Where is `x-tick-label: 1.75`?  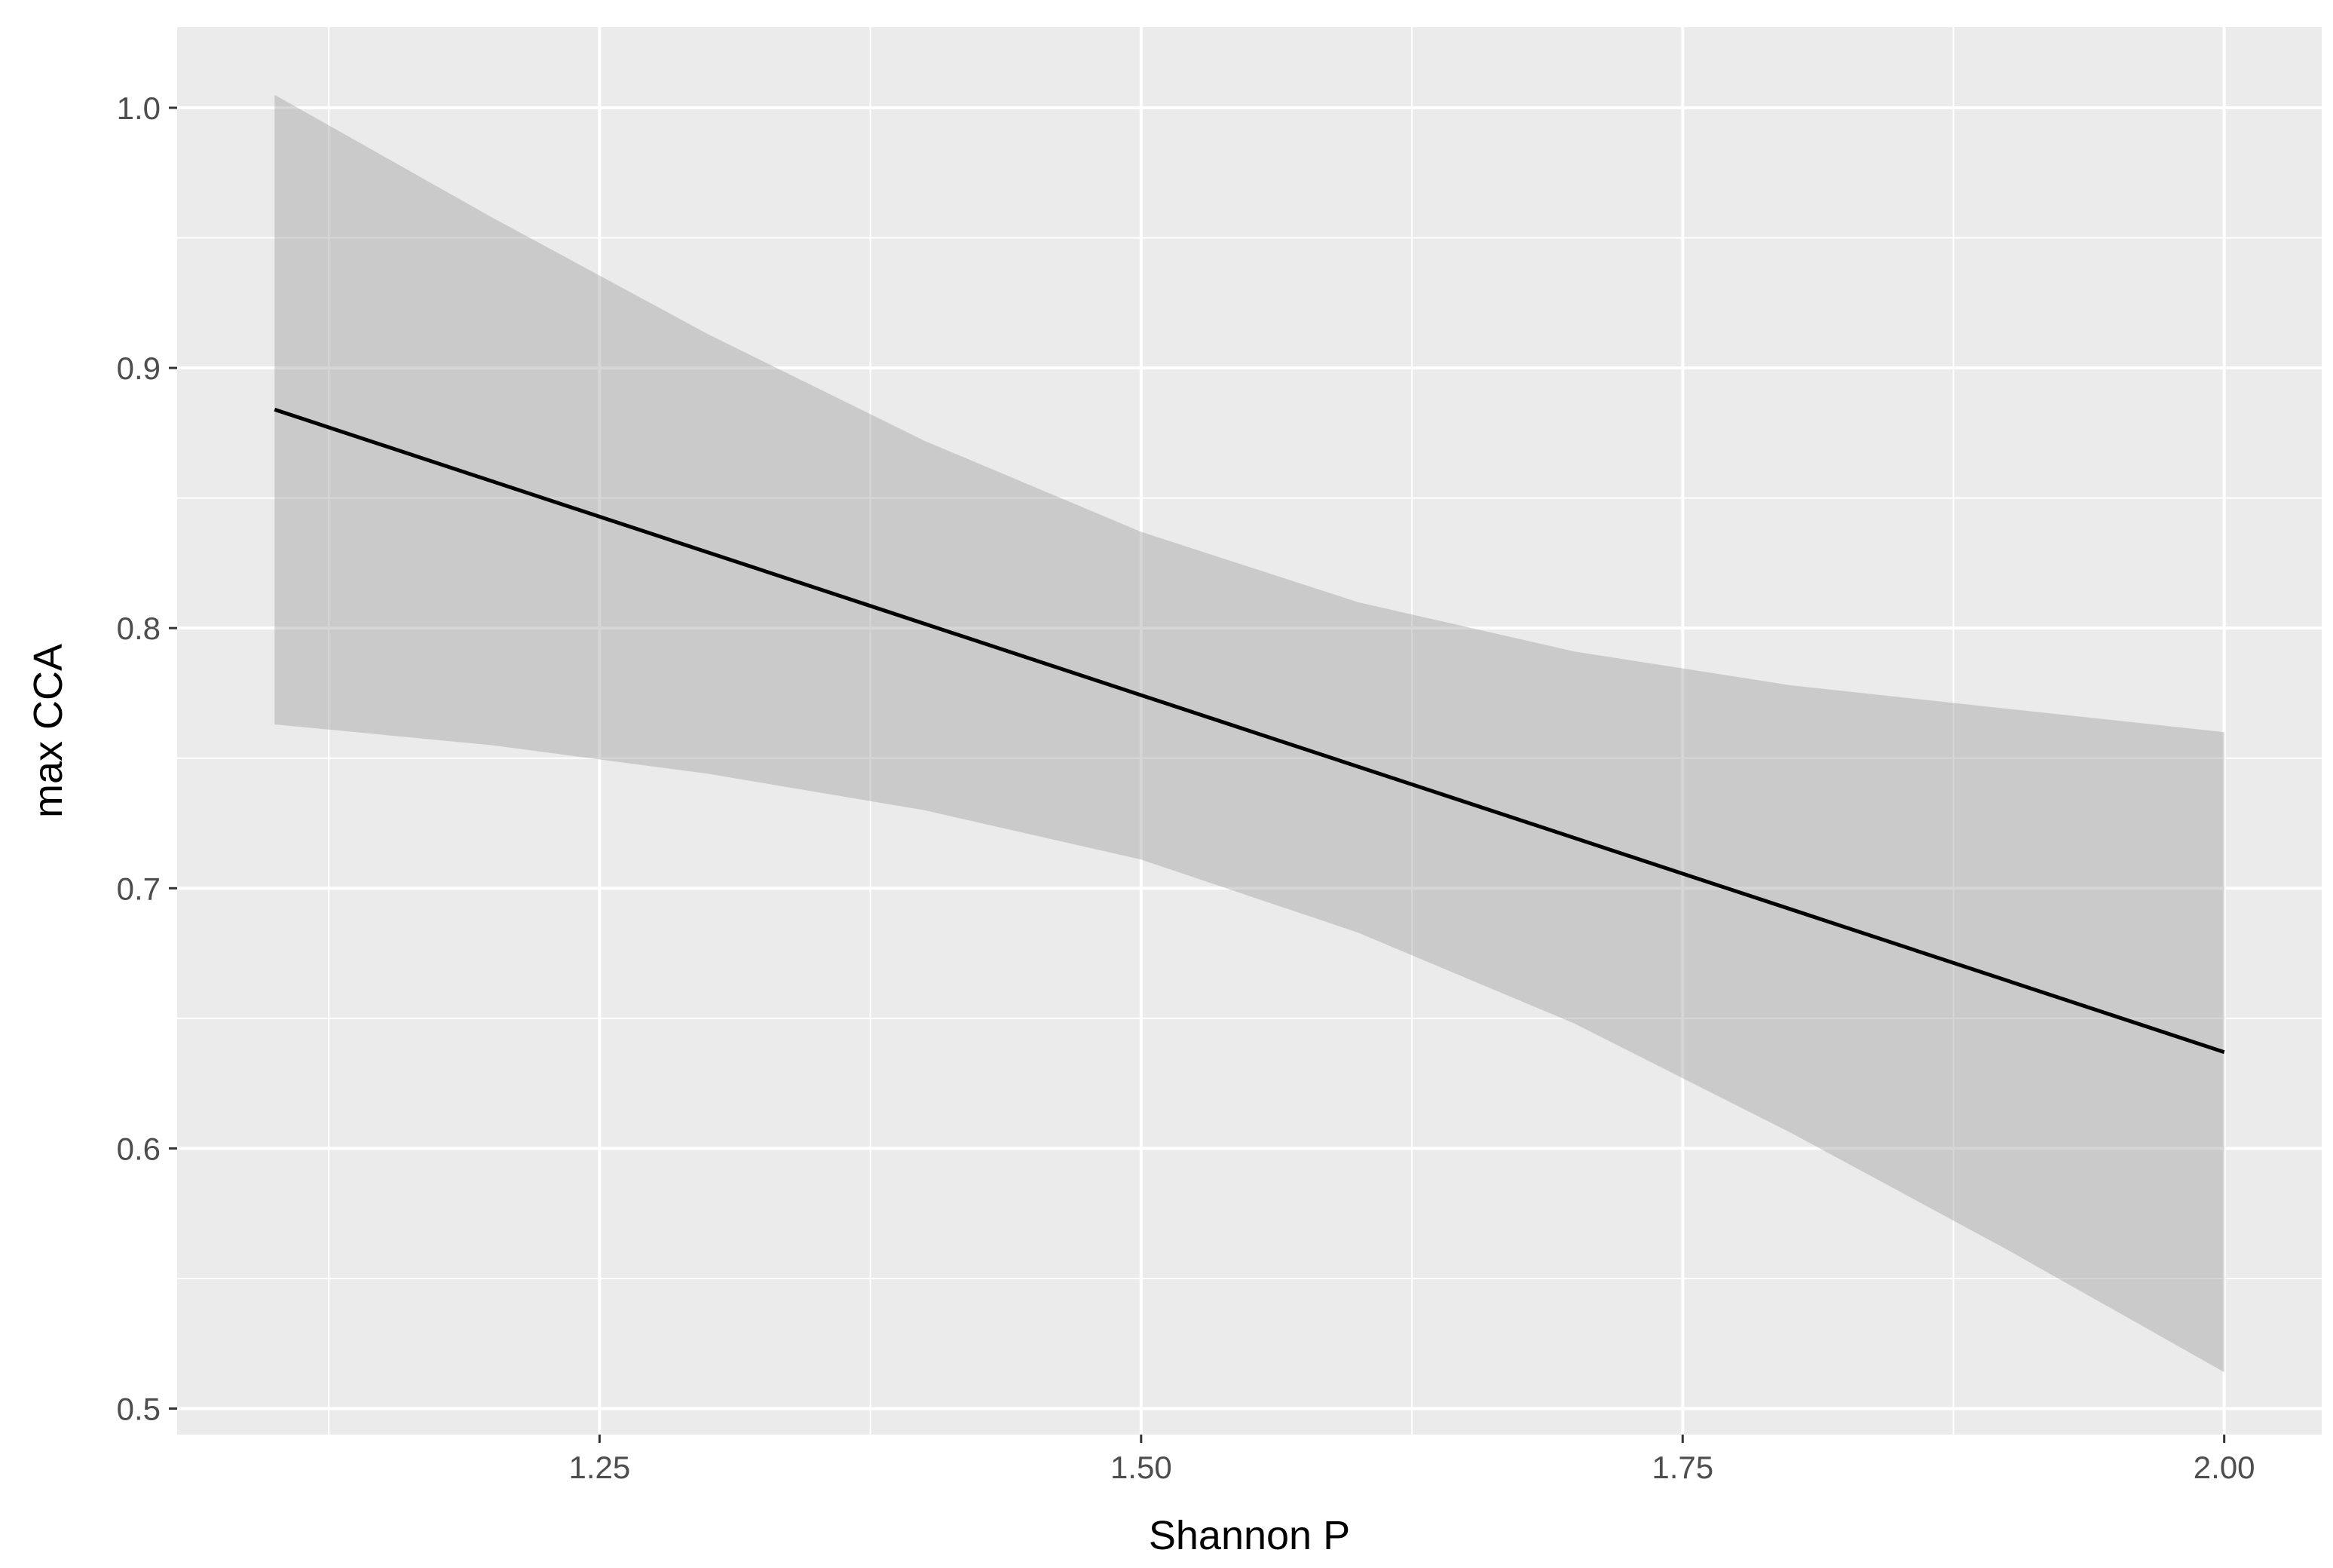
x-tick-label: 1.75 is located at coordinates (1682, 1467).